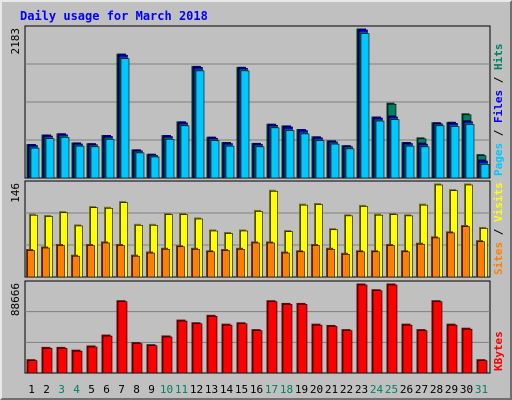 Image resolution: width=512 pixels, height=400 pixels. Describe the element at coordinates (498, 57) in the screenshot. I see `series-axis-label-part: Hits` at that location.